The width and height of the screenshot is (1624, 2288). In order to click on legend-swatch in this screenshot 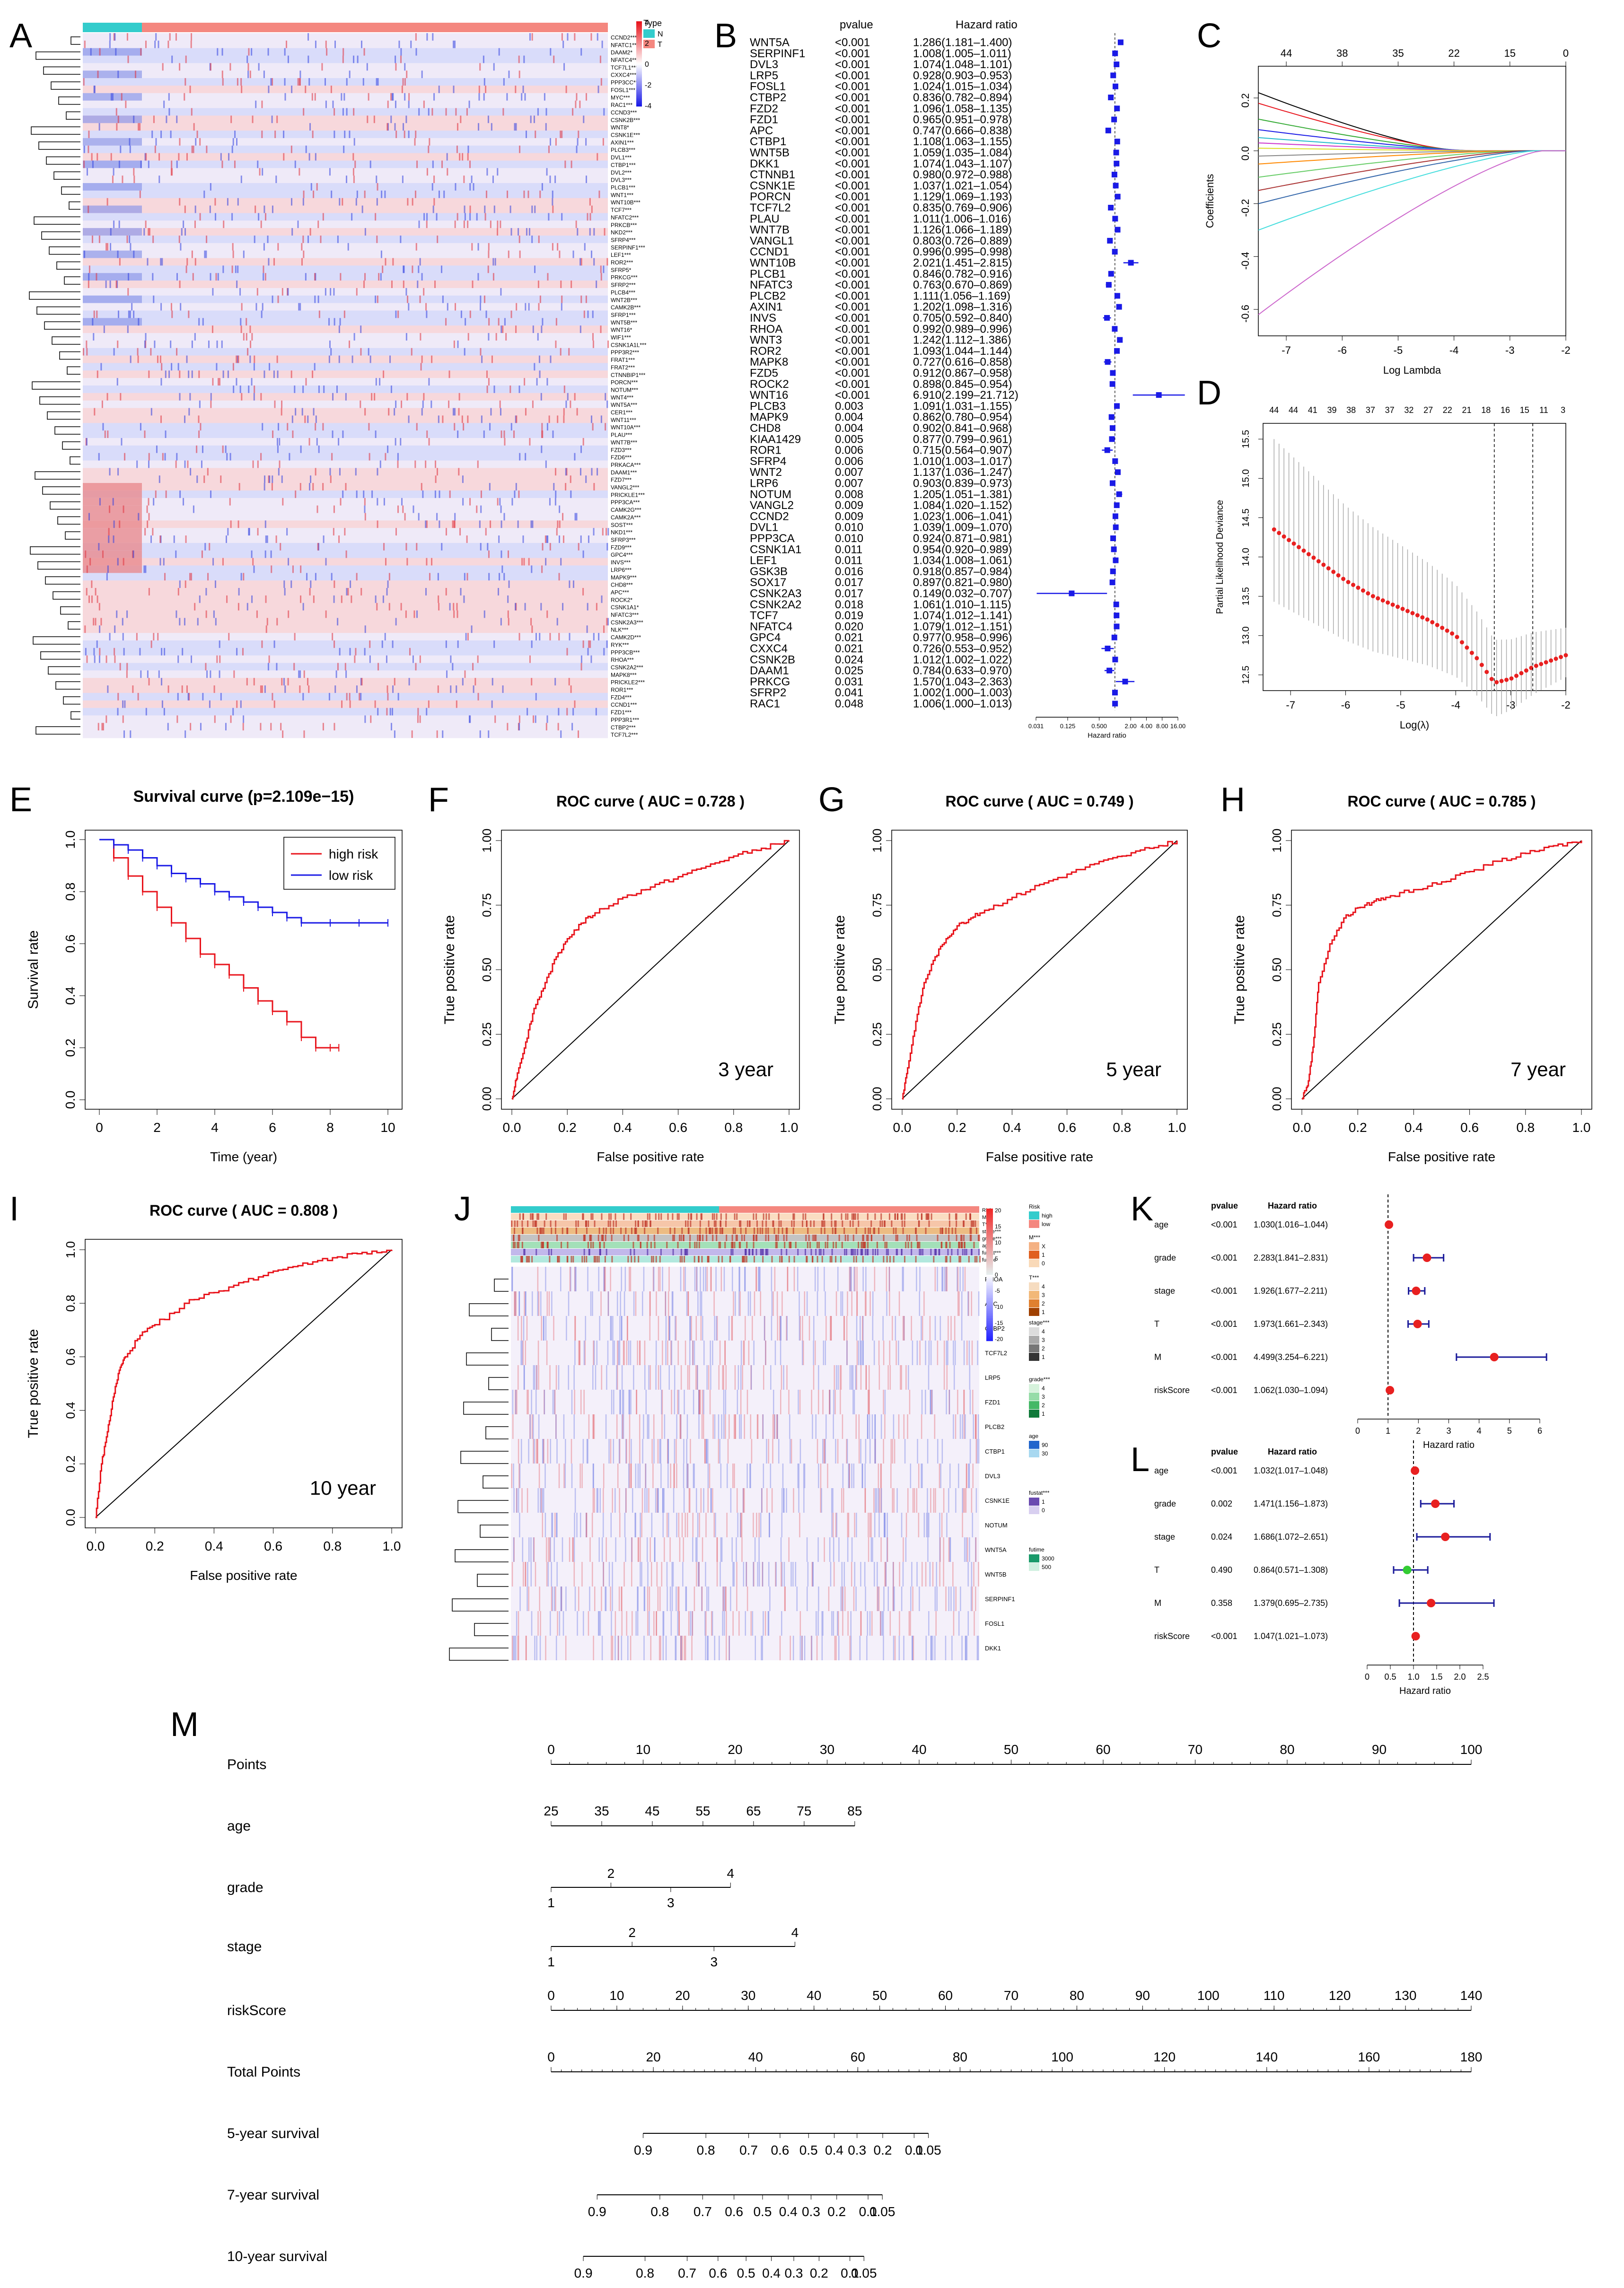, I will do `click(1034, 1215)`.